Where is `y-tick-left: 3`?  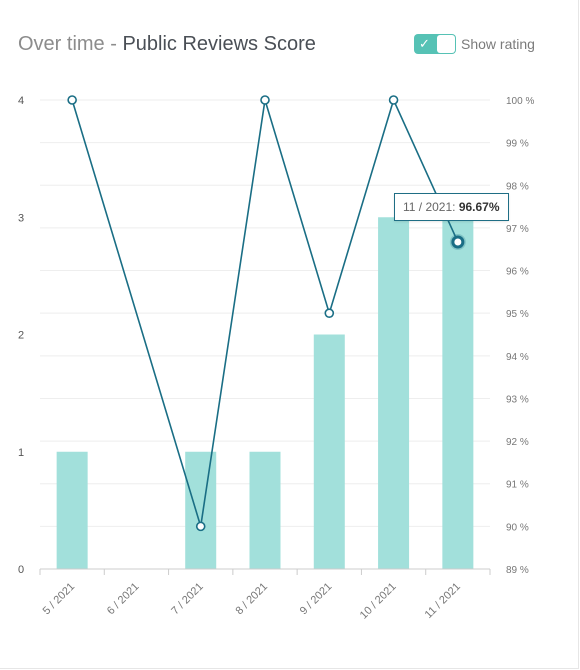
y-tick-left: 3 is located at coordinates (21, 218).